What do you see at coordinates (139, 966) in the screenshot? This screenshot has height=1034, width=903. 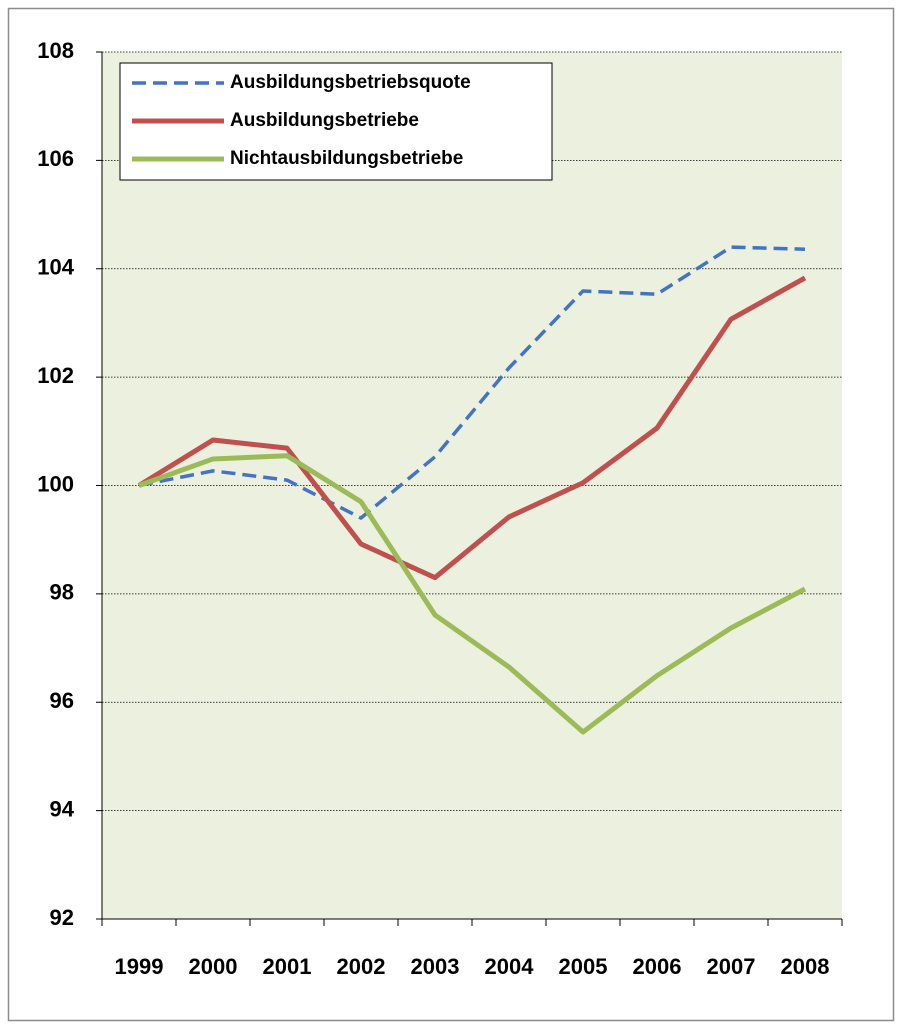 I see `x-tick-label: 1999` at bounding box center [139, 966].